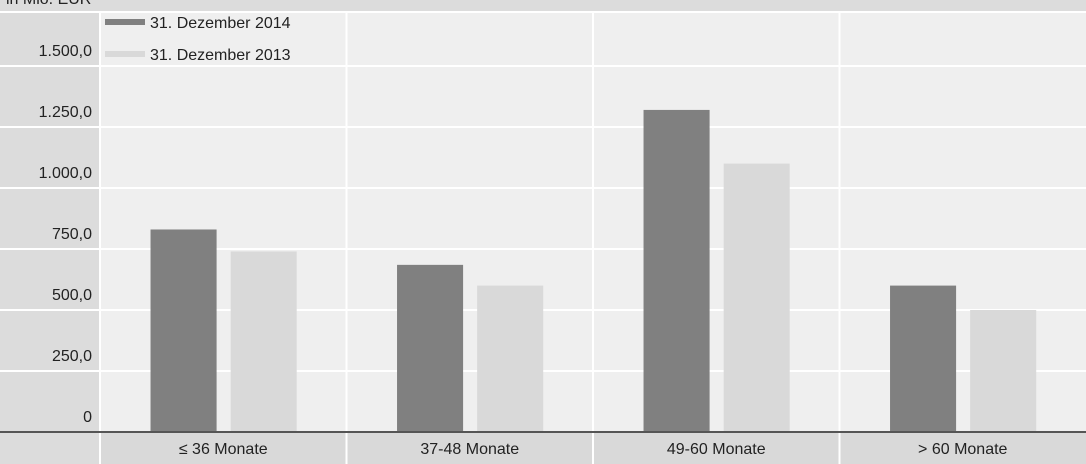 The width and height of the screenshot is (1086, 464). What do you see at coordinates (220, 55) in the screenshot?
I see `legend-label: 31. Dezember 2013` at bounding box center [220, 55].